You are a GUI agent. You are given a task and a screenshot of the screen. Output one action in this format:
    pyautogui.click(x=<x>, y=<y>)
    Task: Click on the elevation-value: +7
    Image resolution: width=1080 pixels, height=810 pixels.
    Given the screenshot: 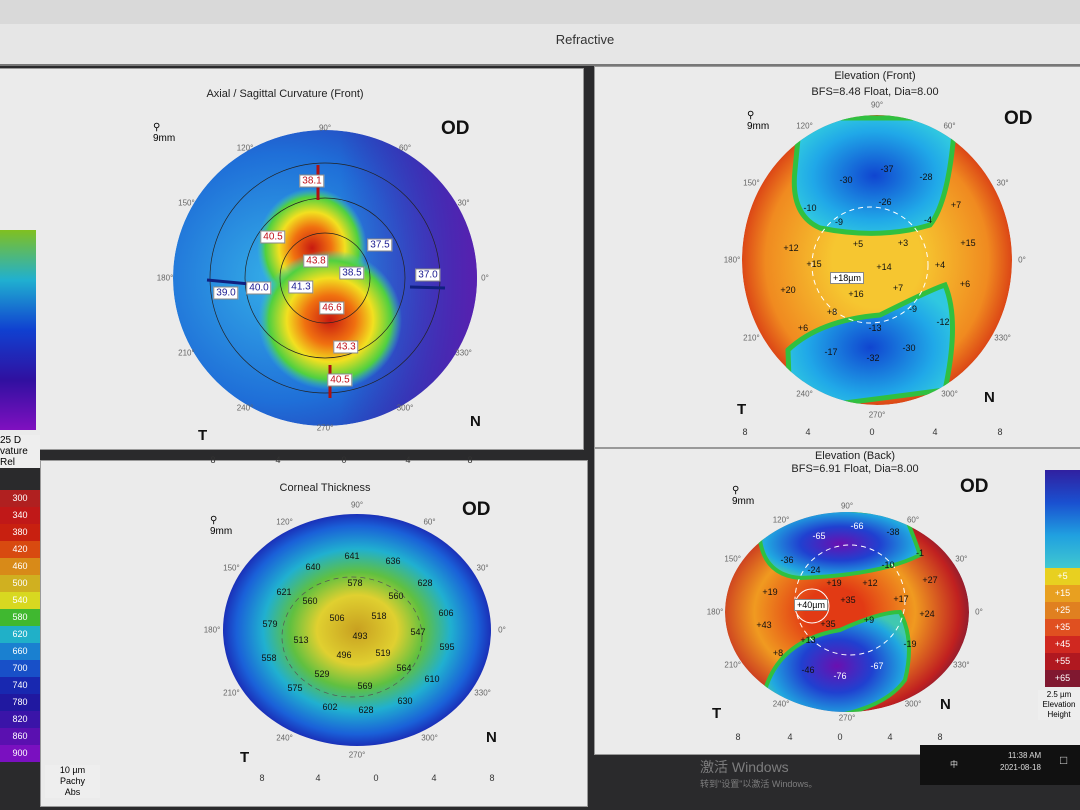 What is the action you would take?
    pyautogui.click(x=898, y=288)
    